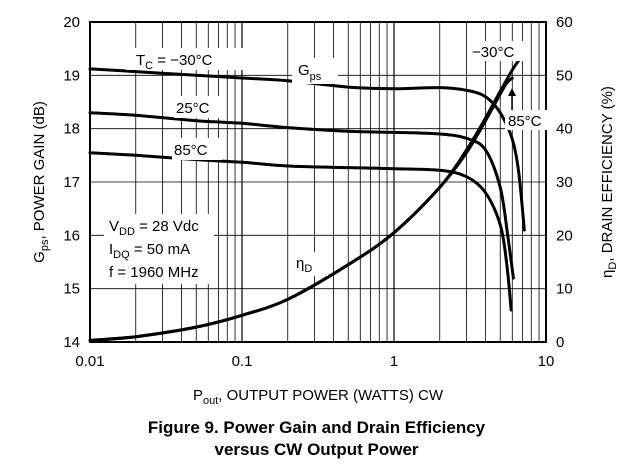  I want to click on left-axis-label-sub: ps, so click(45, 245).